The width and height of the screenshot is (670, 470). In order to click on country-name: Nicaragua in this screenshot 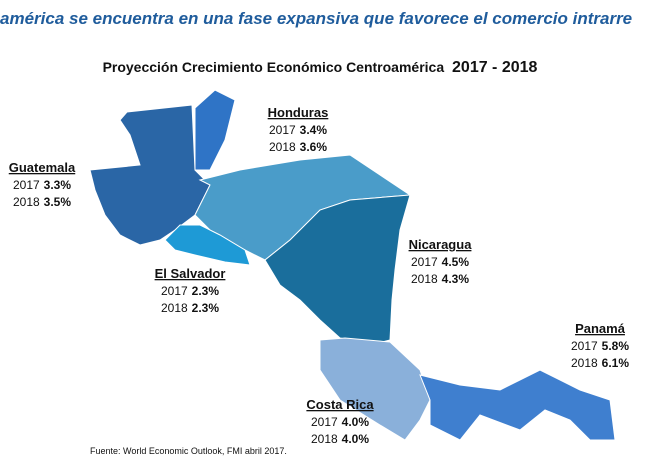, I will do `click(441, 244)`.